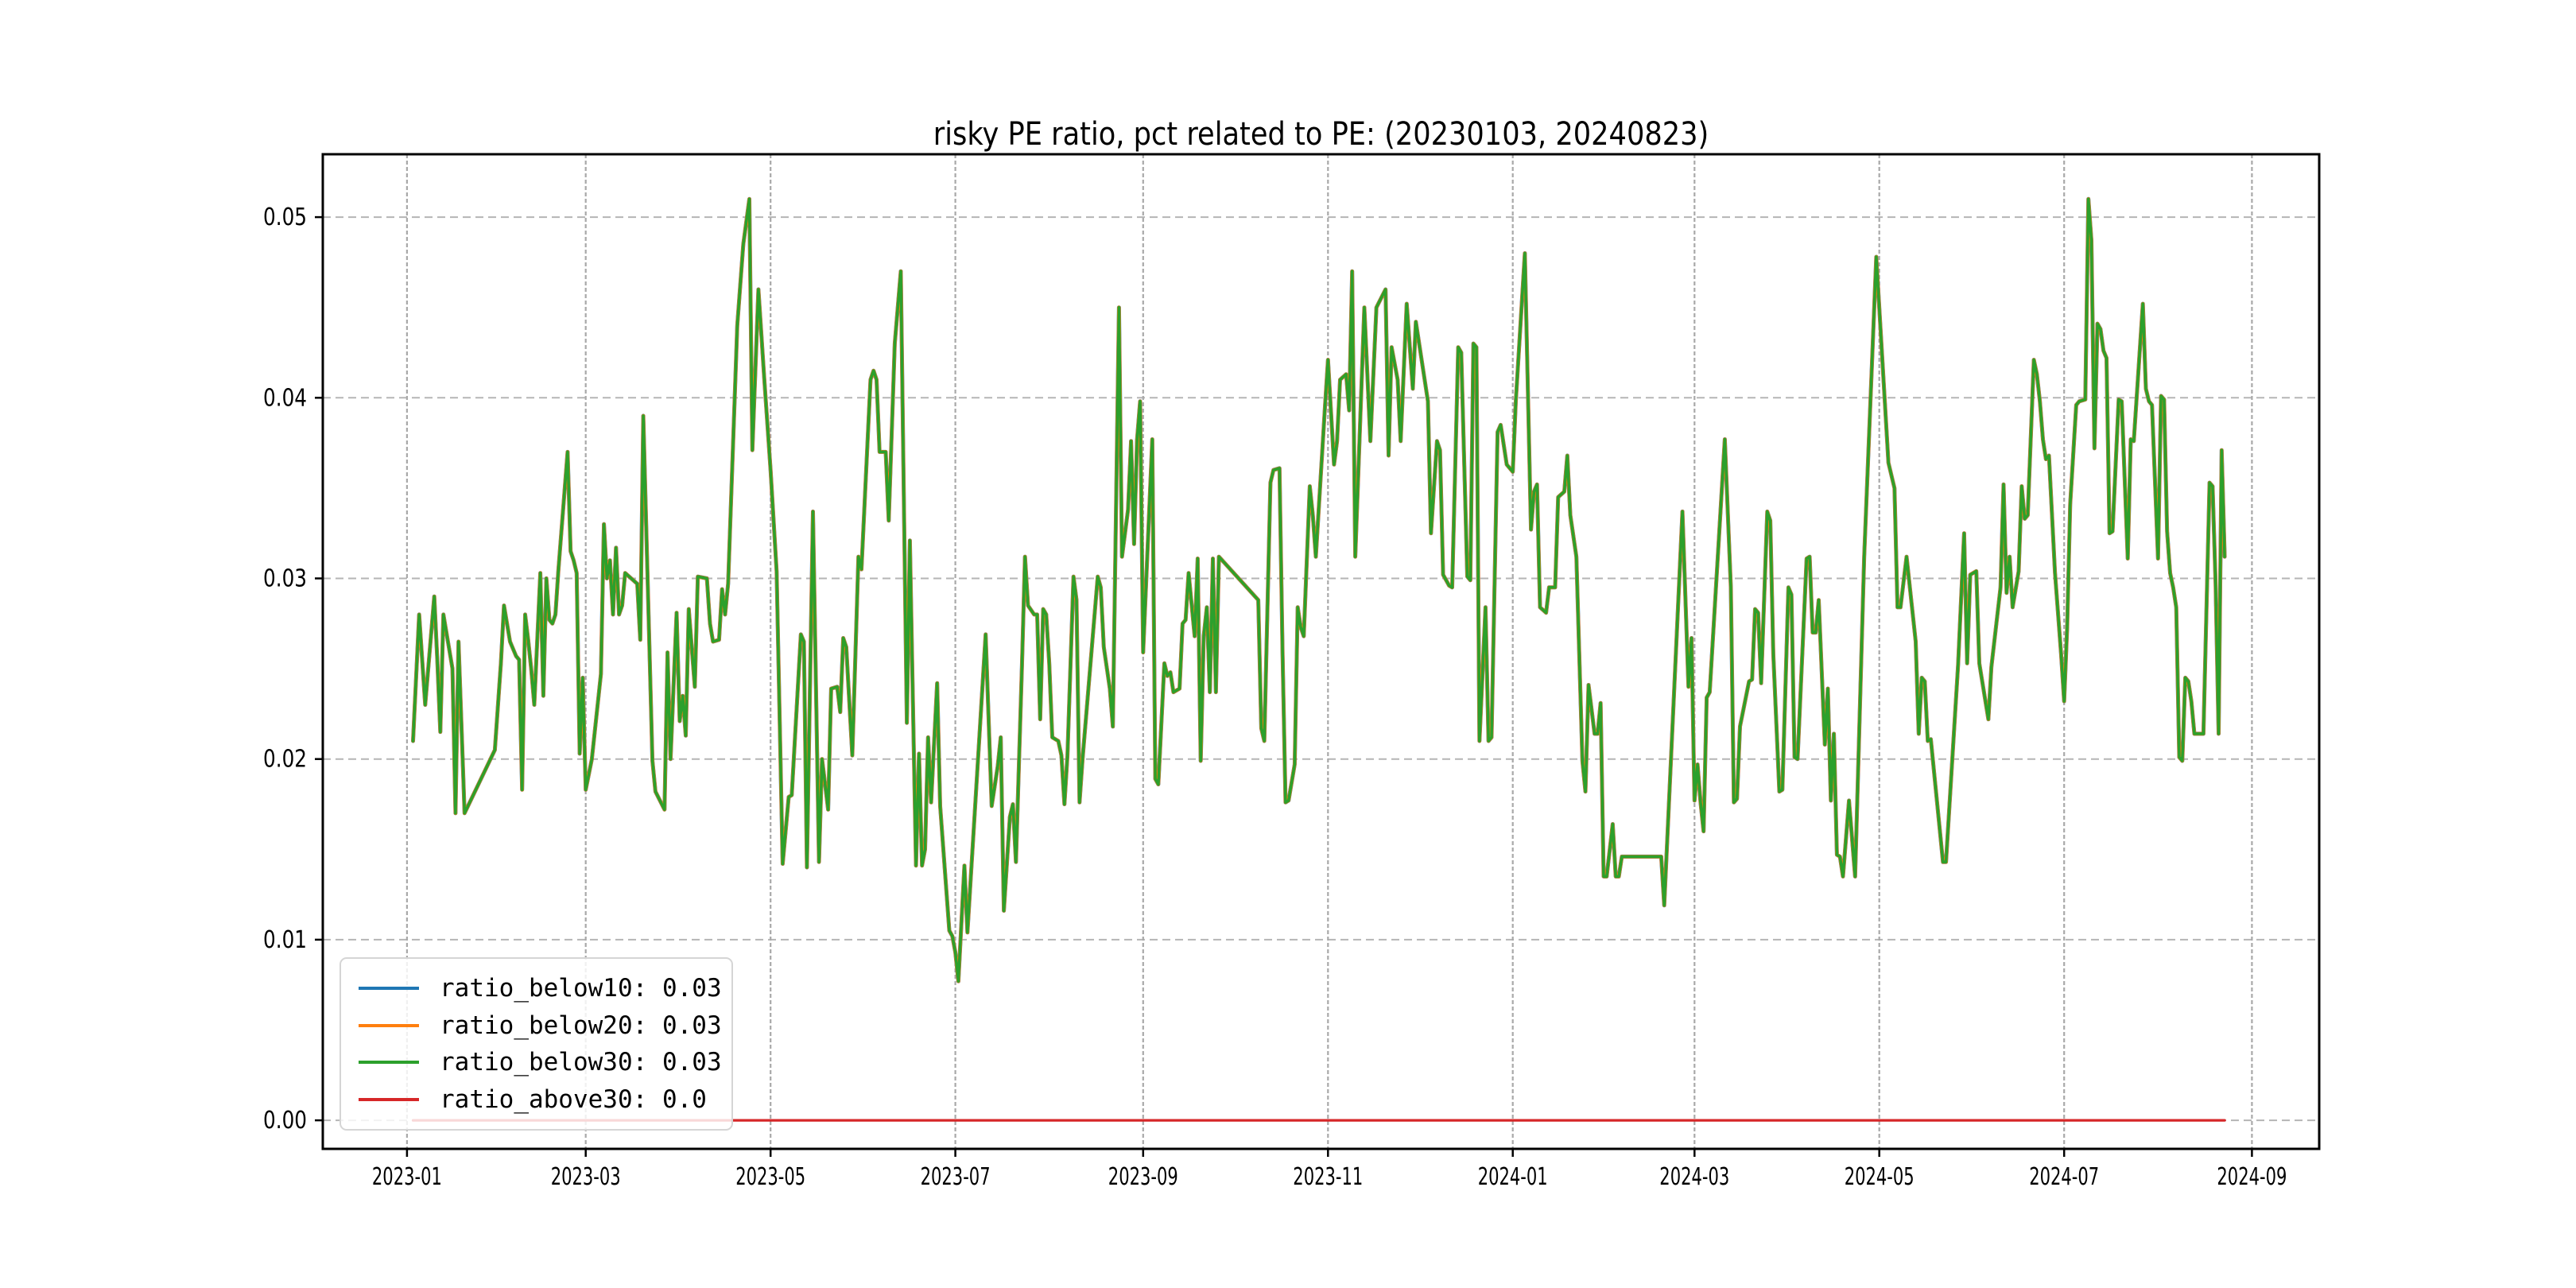  I want to click on legend-swatch-ratio_below20, so click(389, 1025).